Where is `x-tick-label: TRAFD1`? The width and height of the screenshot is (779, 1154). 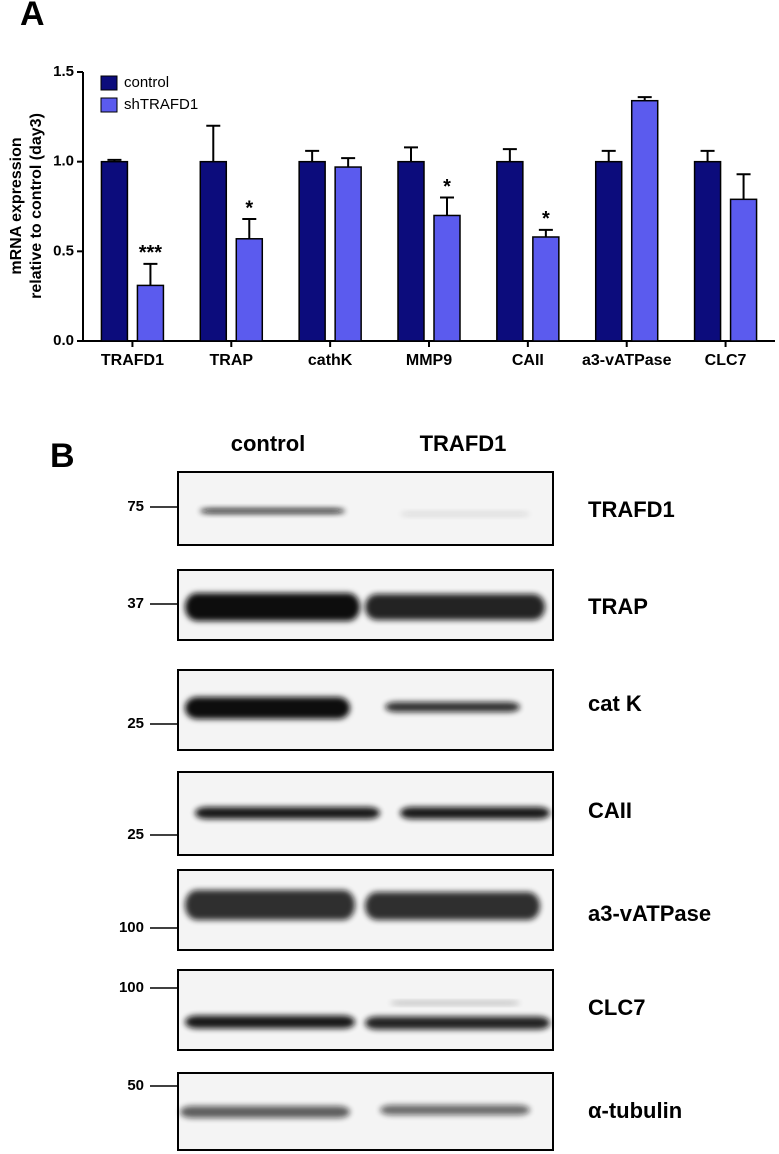
x-tick-label: TRAFD1 is located at coordinates (132, 360).